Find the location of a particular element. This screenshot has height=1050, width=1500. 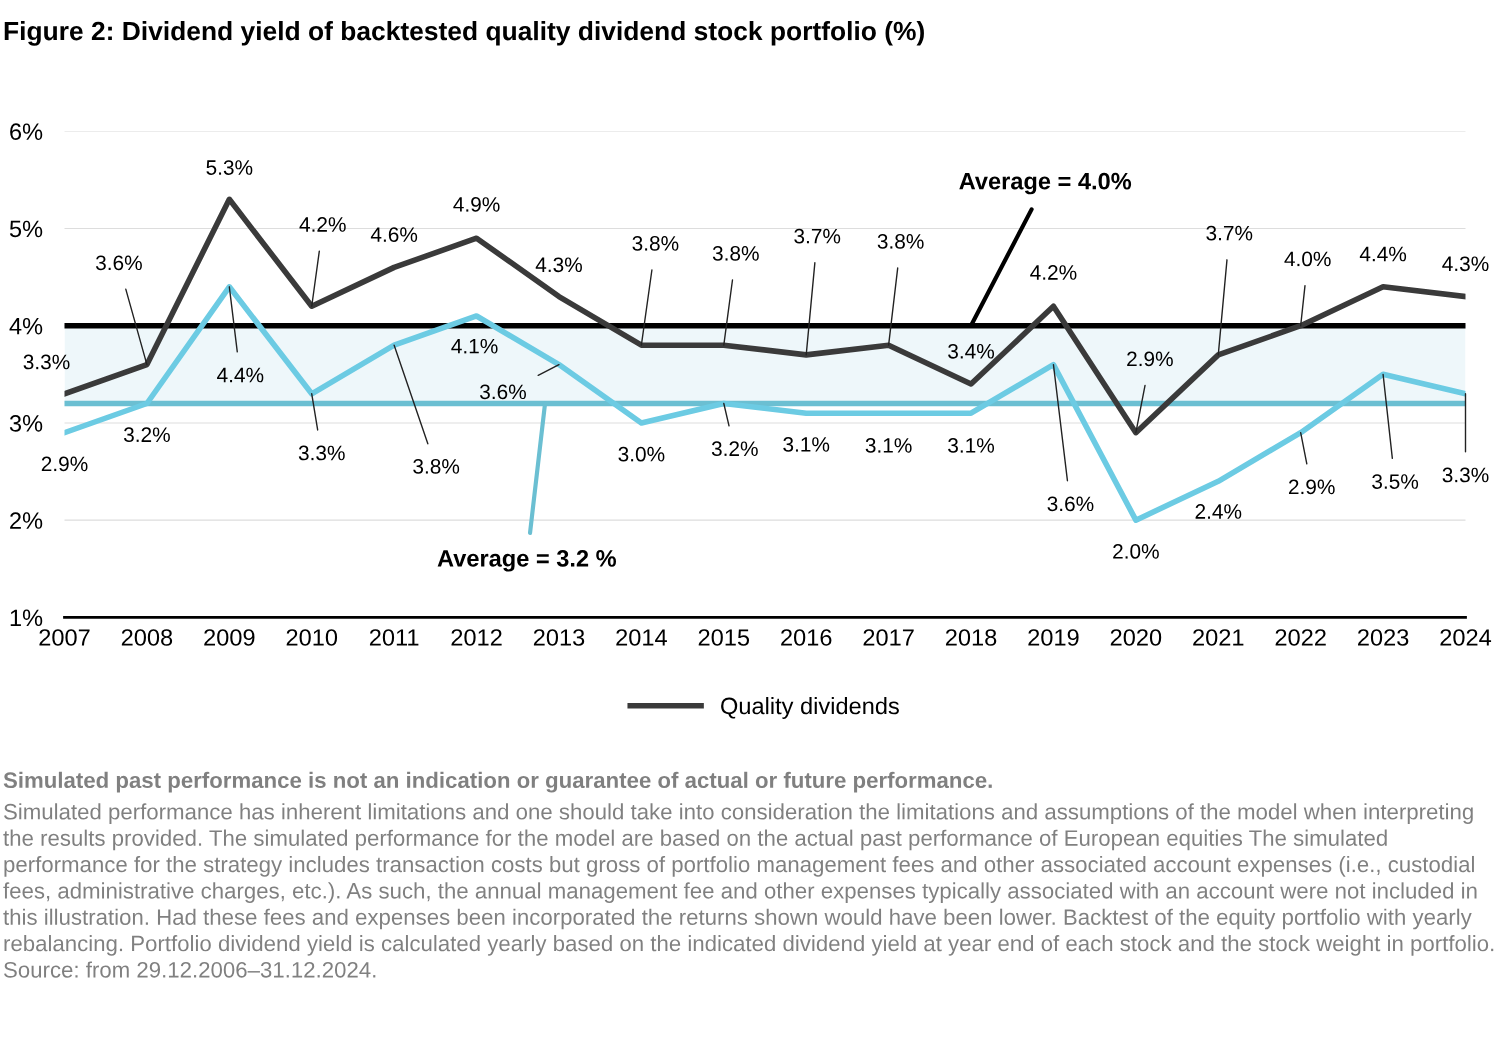

data-label: 4.1% is located at coordinates (474, 346).